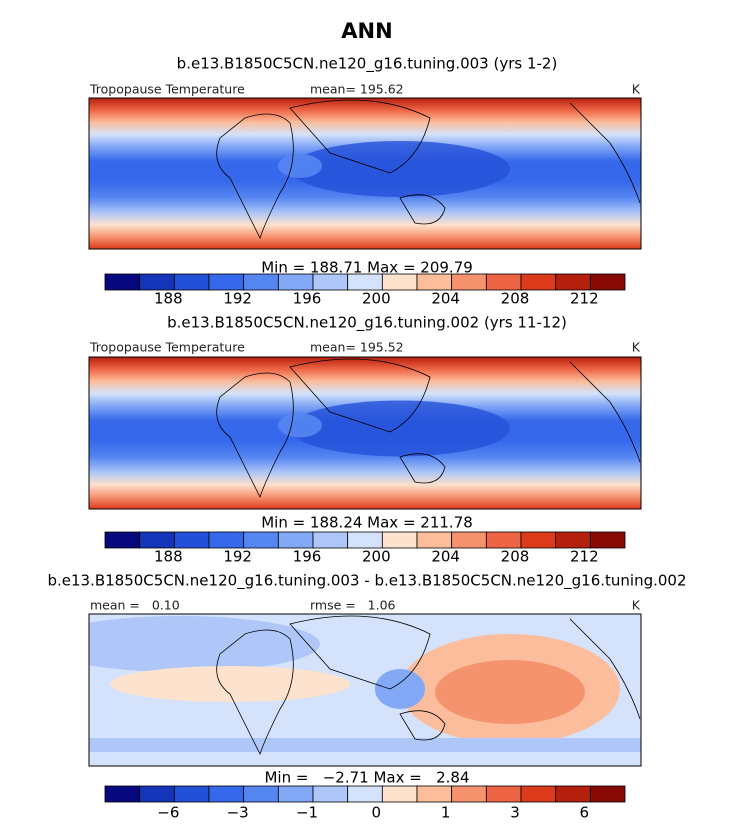 The height and width of the screenshot is (825, 733). What do you see at coordinates (446, 813) in the screenshot?
I see `colorbar-tick-label: 1` at bounding box center [446, 813].